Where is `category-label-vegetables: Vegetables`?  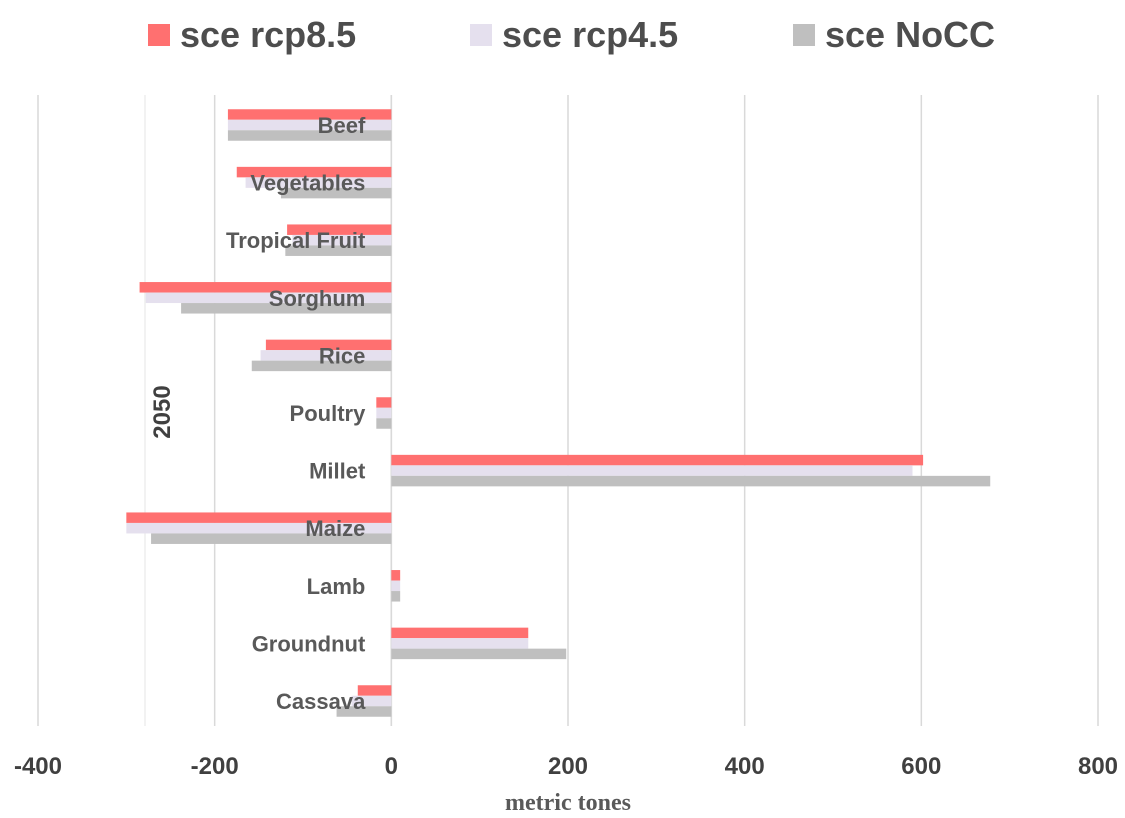 category-label-vegetables: Vegetables is located at coordinates (307, 183).